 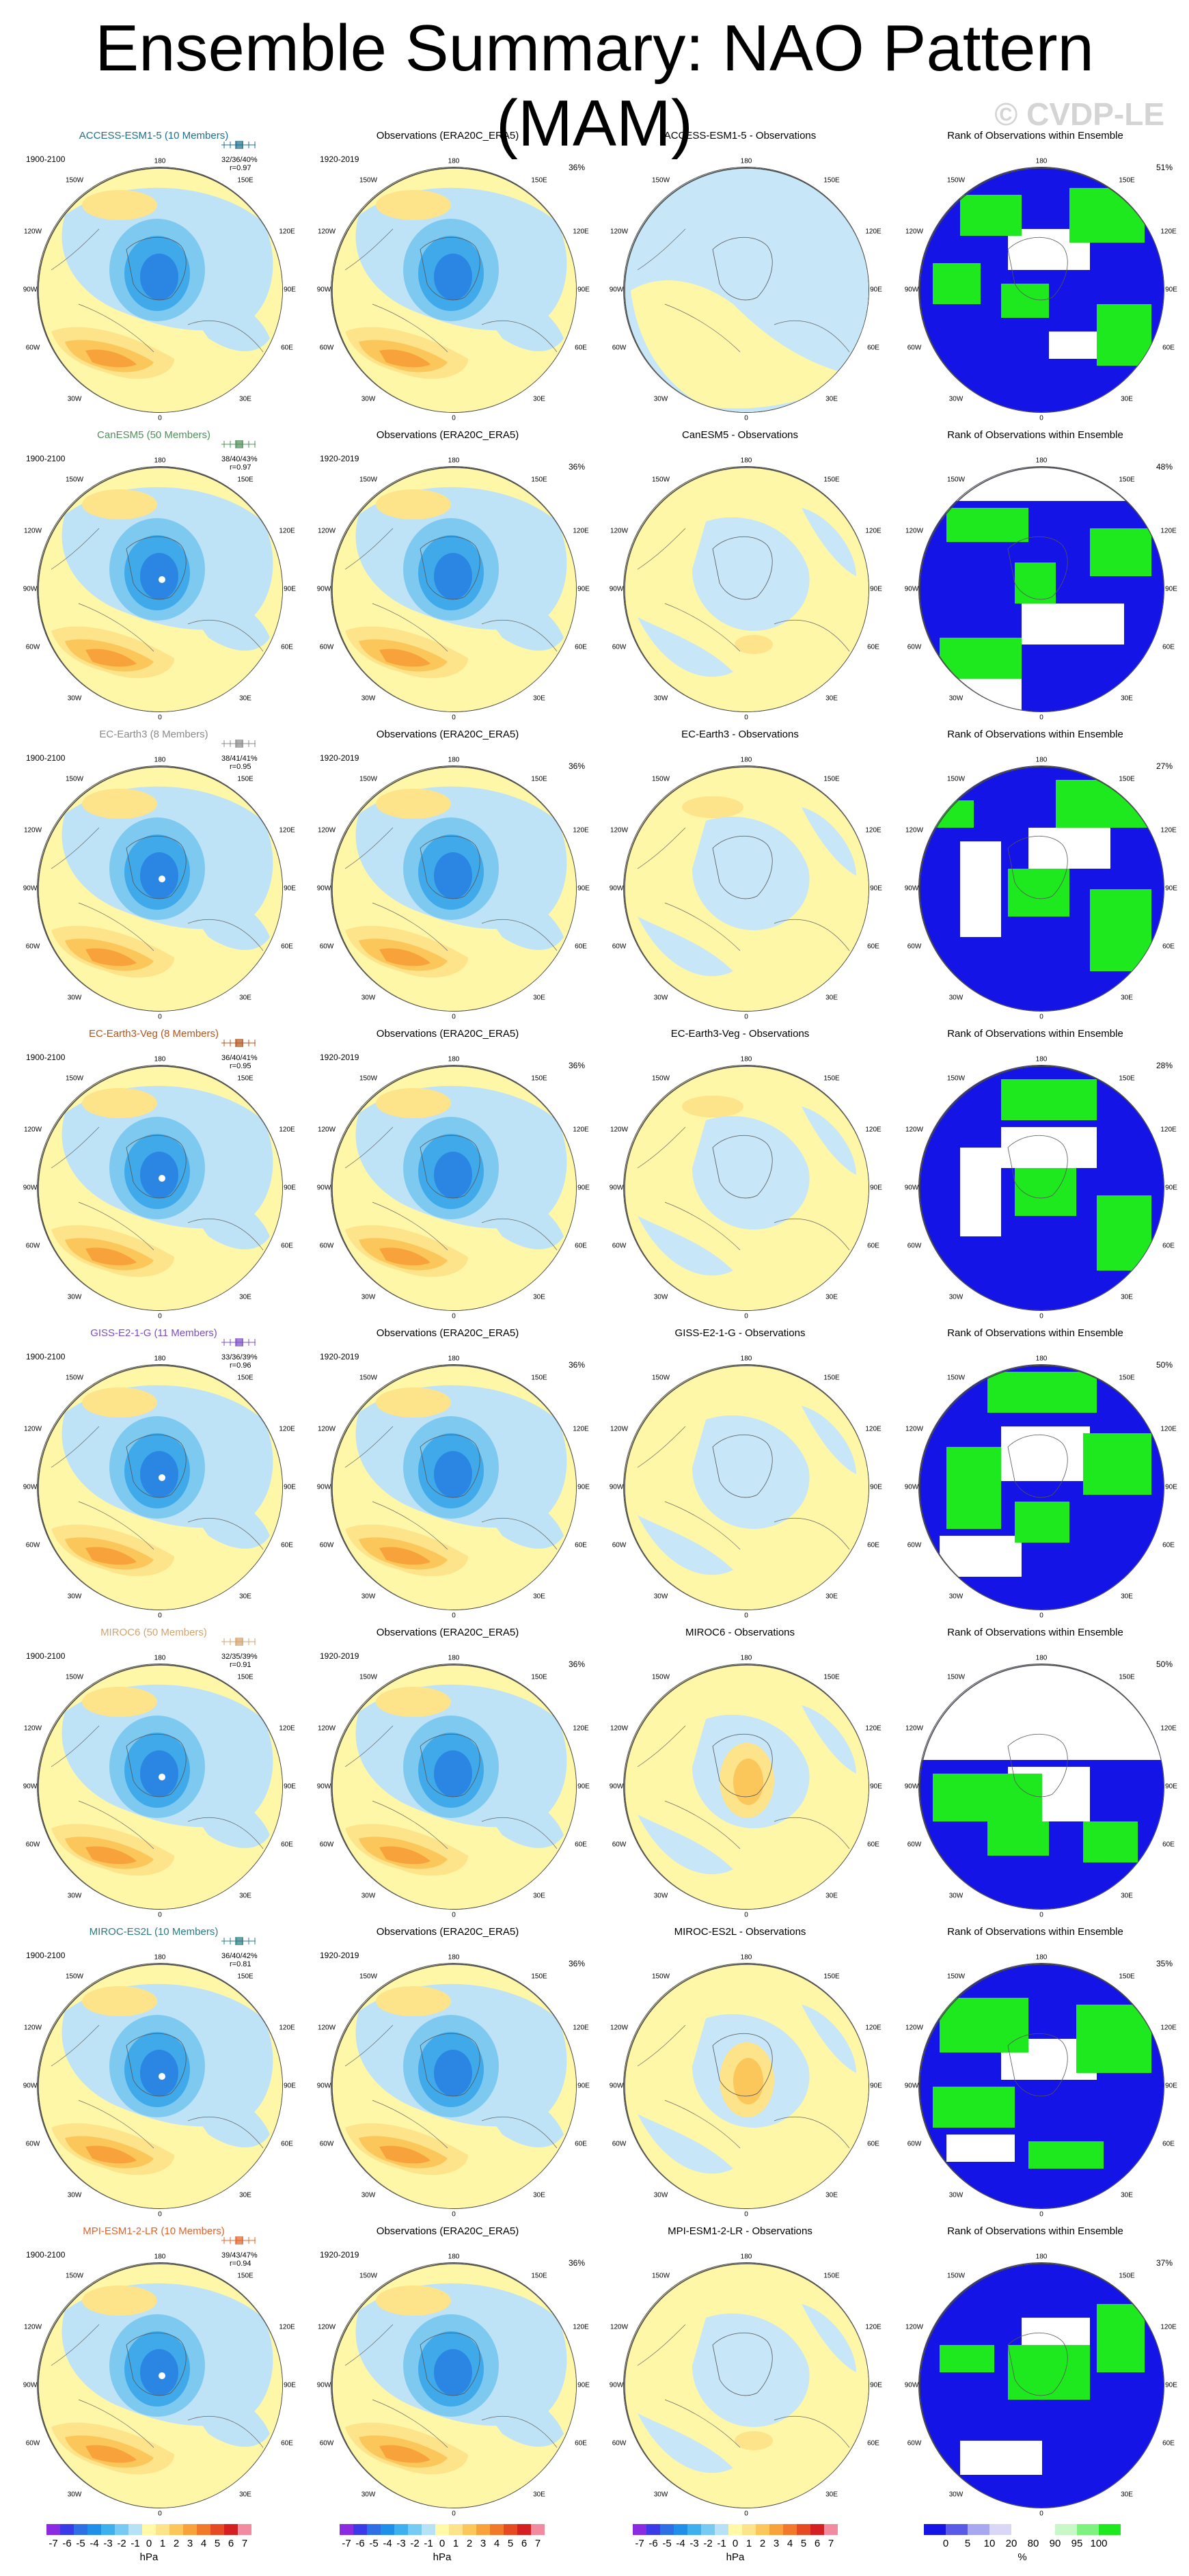 What do you see at coordinates (680, 2544) in the screenshot?
I see `colorbar-tick-label: -4` at bounding box center [680, 2544].